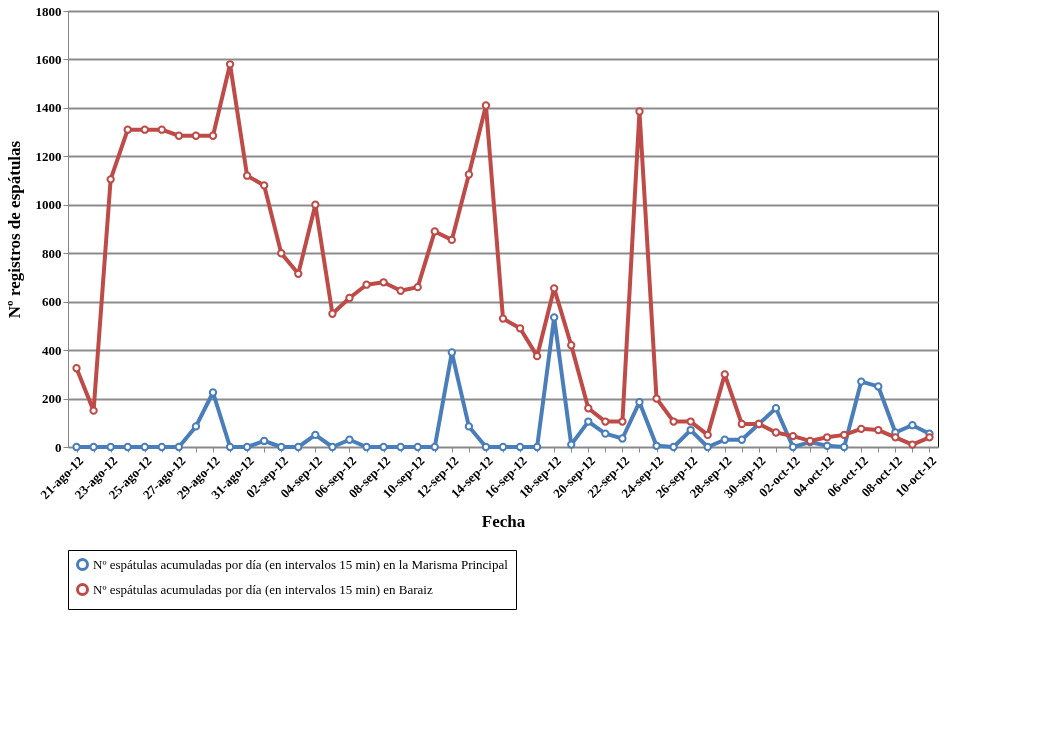 Image resolution: width=1057 pixels, height=751 pixels. I want to click on y-axis-title: Nº registros de espátulas, so click(14, 229).